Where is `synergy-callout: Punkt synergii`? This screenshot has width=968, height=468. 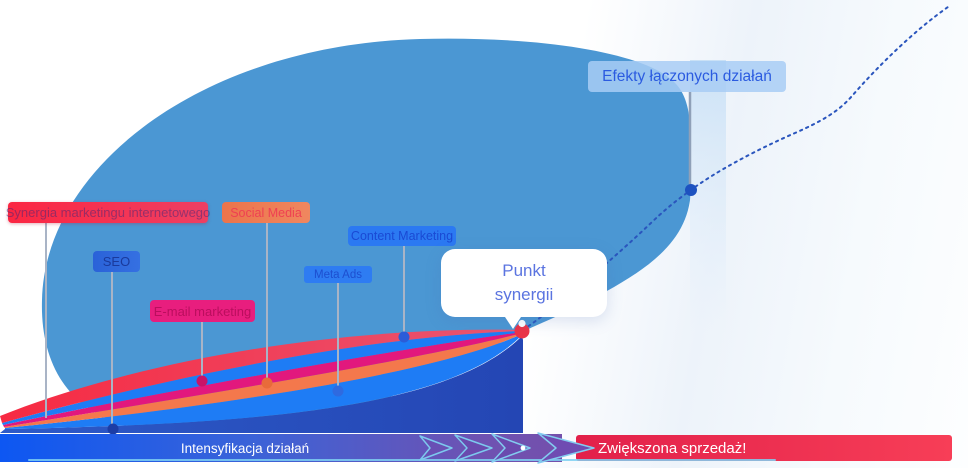
synergy-callout: Punkt synergii is located at coordinates (524, 283).